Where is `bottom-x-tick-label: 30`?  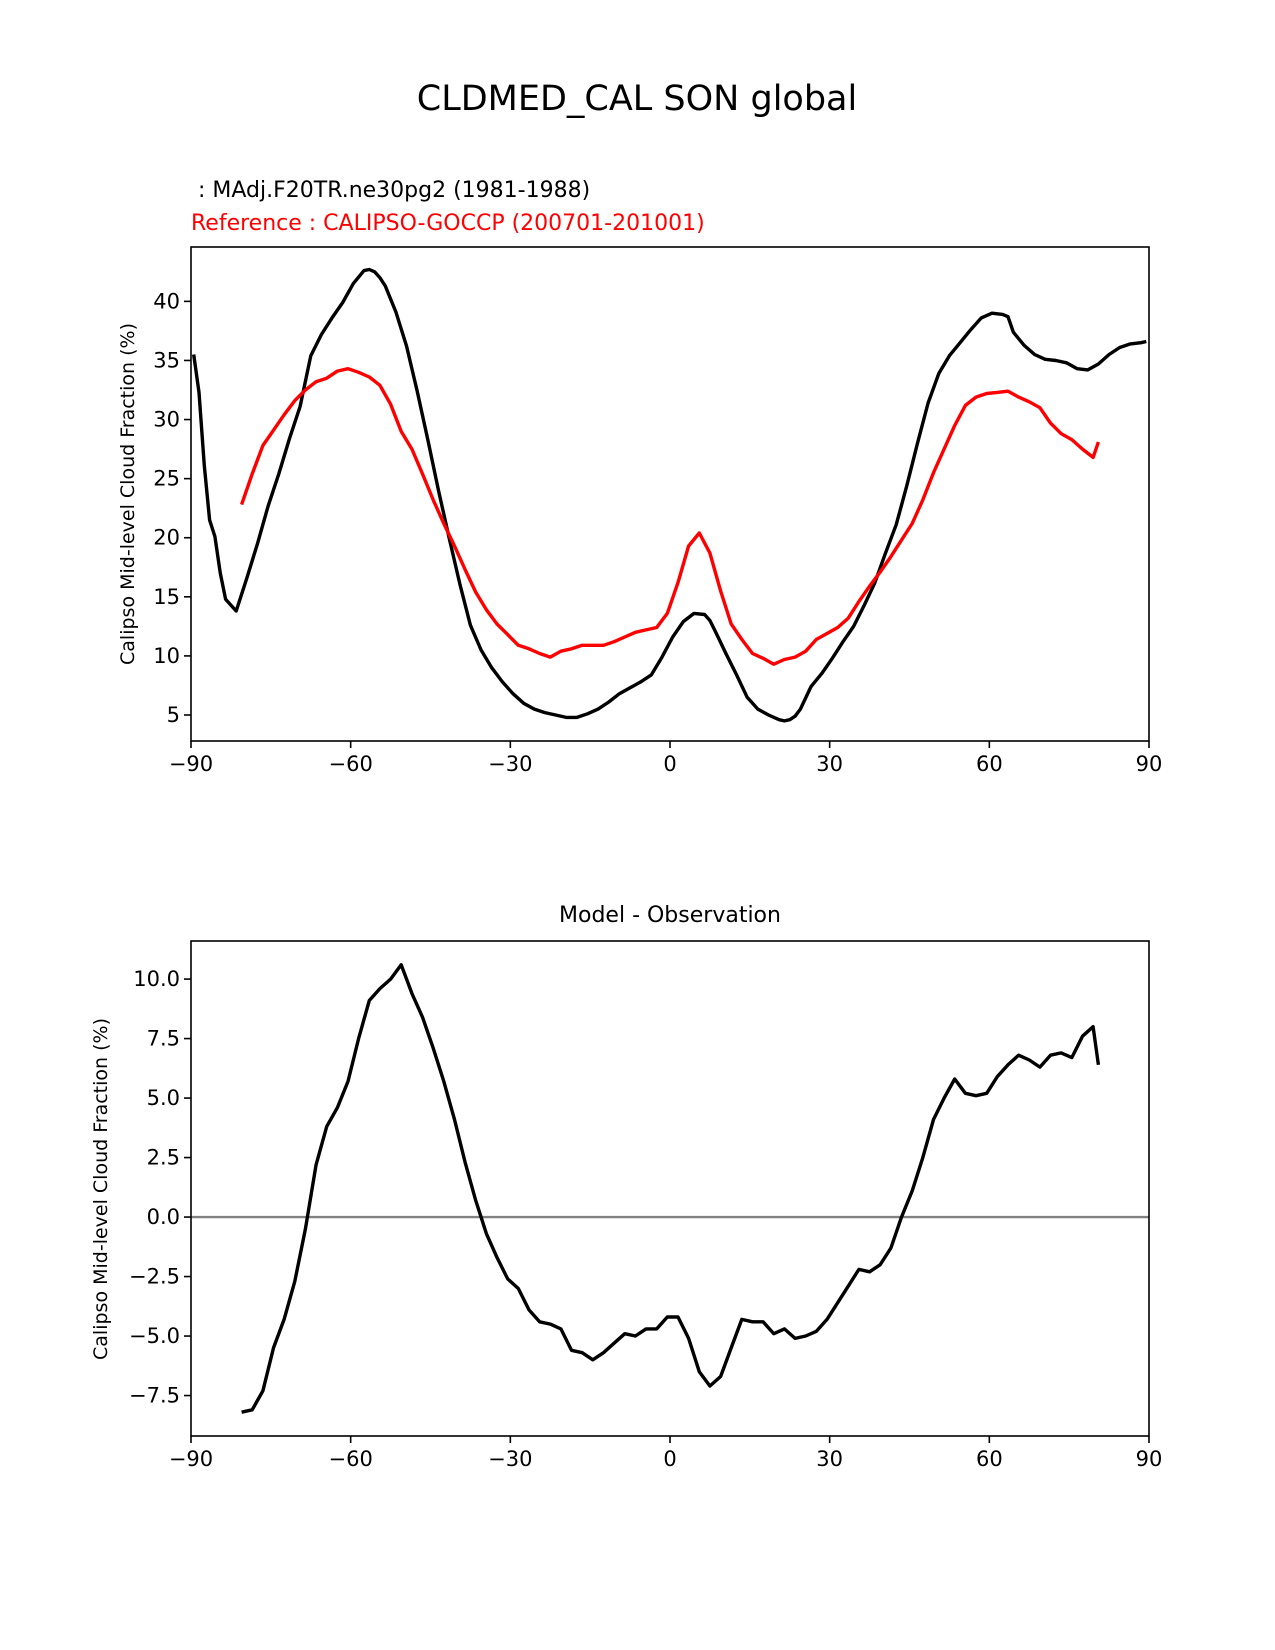
bottom-x-tick-label: 30 is located at coordinates (829, 1459).